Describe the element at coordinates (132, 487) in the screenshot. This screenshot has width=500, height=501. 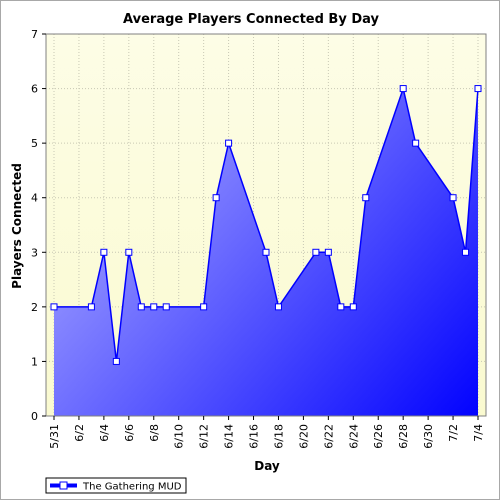
I see `legend-label: The Gathering MUD` at that location.